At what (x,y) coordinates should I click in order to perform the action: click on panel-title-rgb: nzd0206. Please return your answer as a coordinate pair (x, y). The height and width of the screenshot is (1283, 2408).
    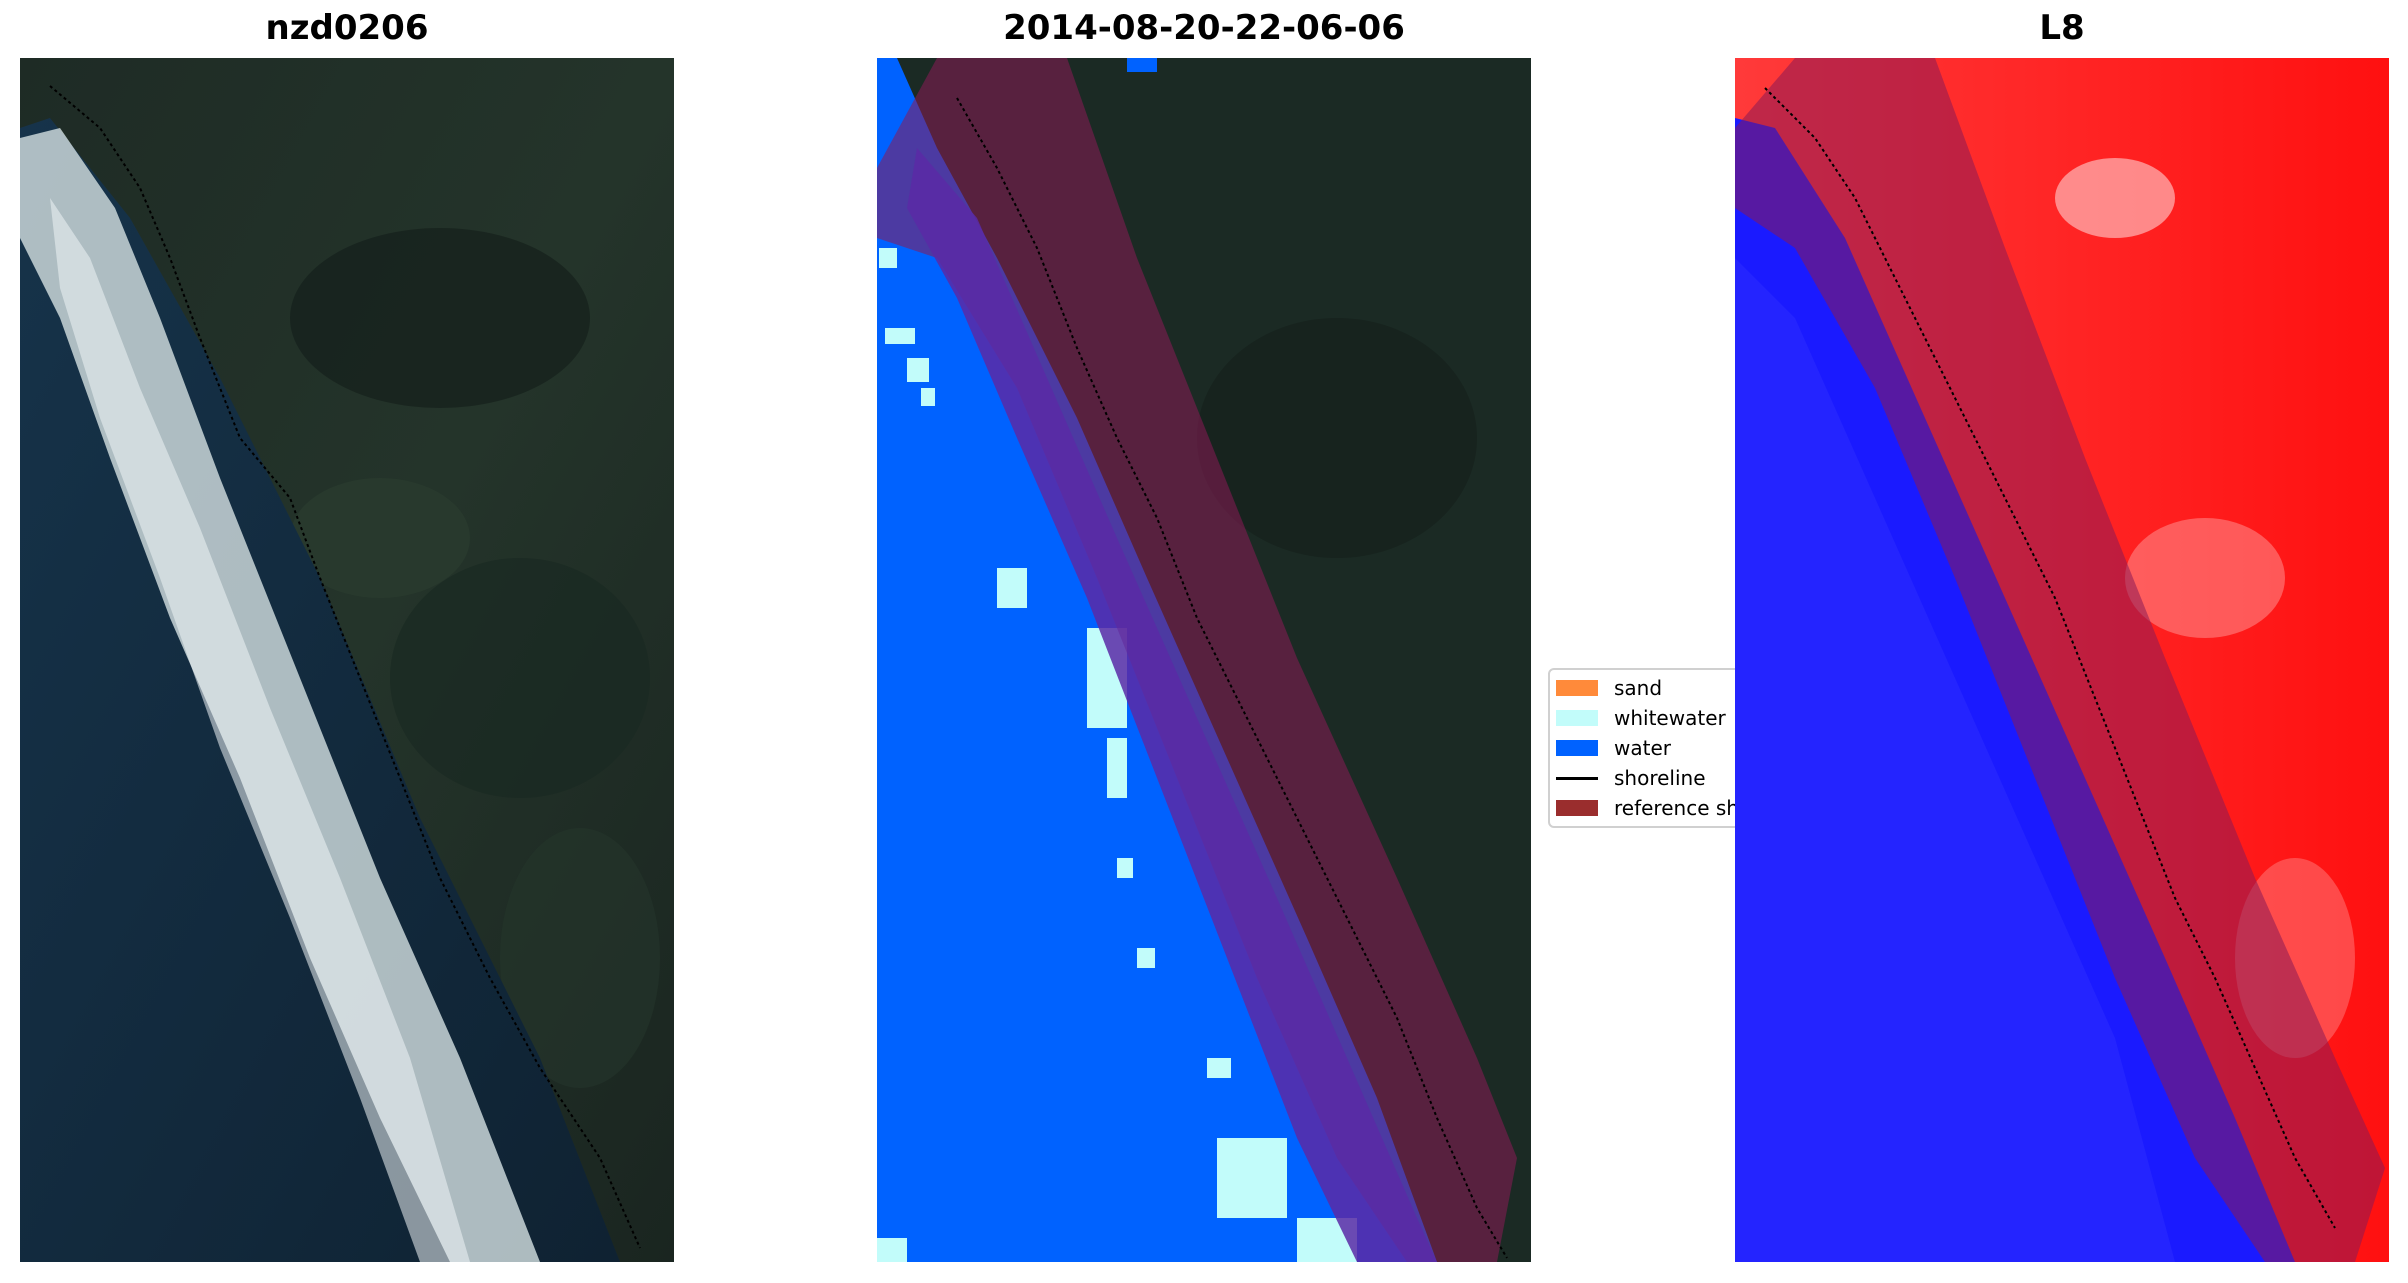
    Looking at the image, I should click on (347, 28).